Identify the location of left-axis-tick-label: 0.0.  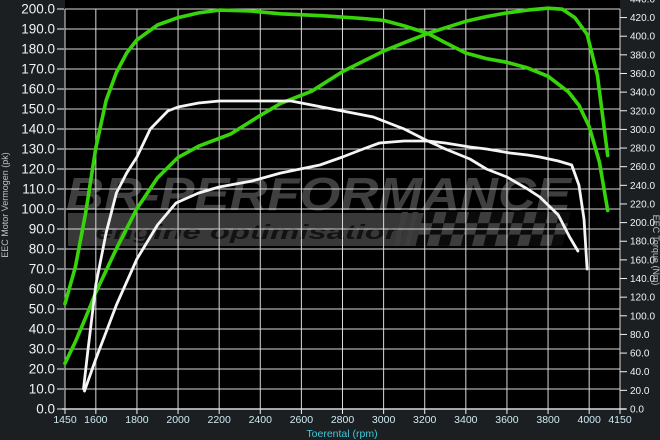
(45, 409).